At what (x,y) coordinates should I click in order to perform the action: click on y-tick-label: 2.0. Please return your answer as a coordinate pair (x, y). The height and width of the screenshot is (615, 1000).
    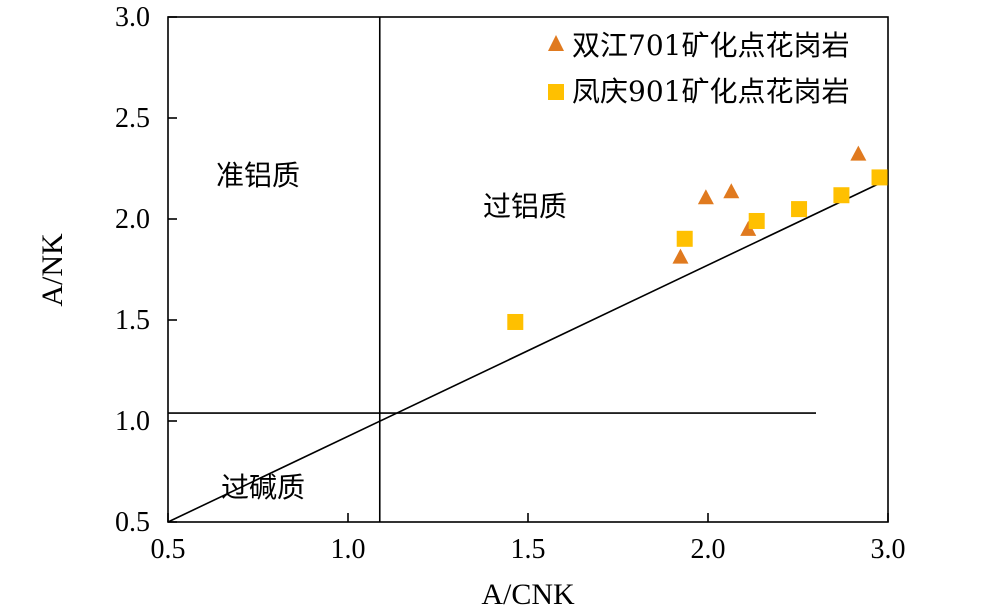
    Looking at the image, I should click on (132, 219).